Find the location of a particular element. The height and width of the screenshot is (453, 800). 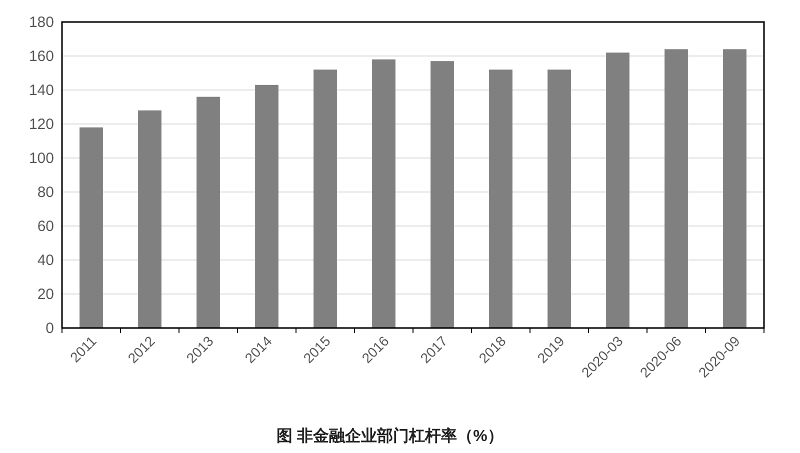

y-tick-label: 20 is located at coordinates (45, 294).